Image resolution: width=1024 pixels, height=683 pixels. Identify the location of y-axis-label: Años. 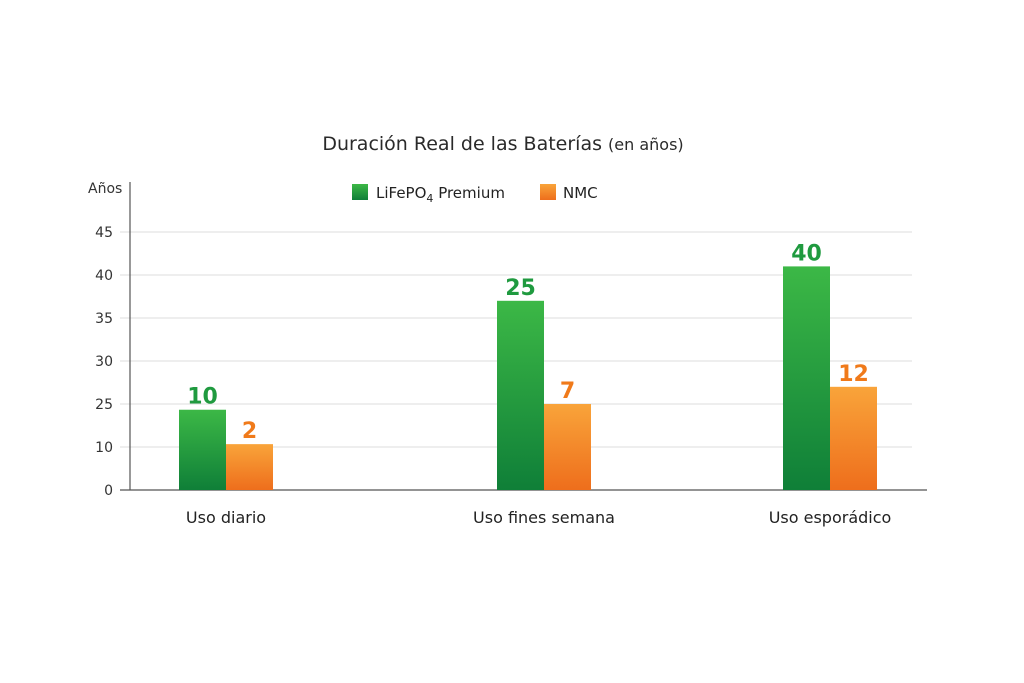
(105, 189).